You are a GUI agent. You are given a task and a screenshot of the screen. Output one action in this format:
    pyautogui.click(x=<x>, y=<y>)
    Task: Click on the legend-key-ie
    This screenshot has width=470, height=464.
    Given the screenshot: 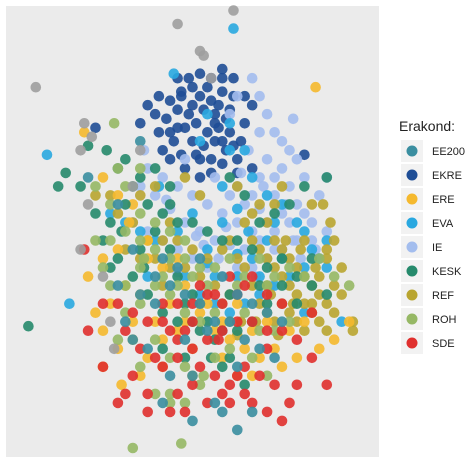 What is the action you would take?
    pyautogui.click(x=412, y=247)
    